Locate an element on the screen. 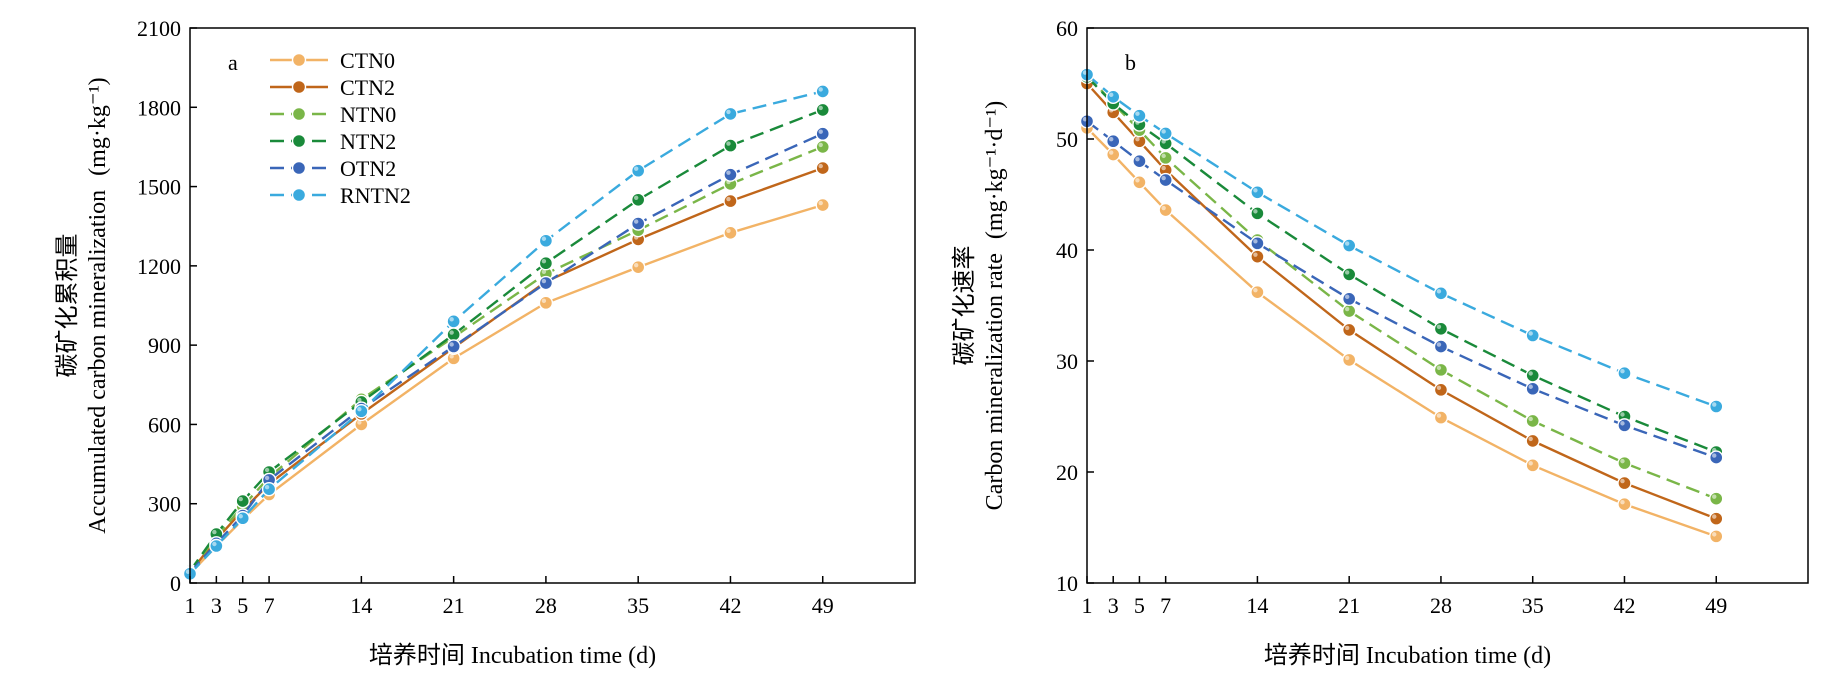 The image size is (1836, 693). legend-marker-ctn0 is located at coordinates (299, 60).